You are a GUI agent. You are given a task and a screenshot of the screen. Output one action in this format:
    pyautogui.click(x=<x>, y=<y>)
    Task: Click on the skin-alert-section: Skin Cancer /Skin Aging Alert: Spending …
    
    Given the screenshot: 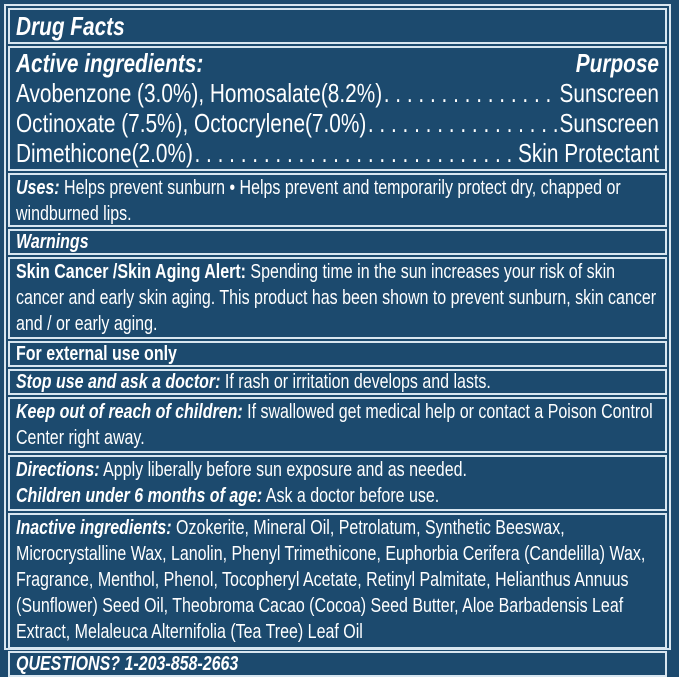 What is the action you would take?
    pyautogui.click(x=337, y=298)
    